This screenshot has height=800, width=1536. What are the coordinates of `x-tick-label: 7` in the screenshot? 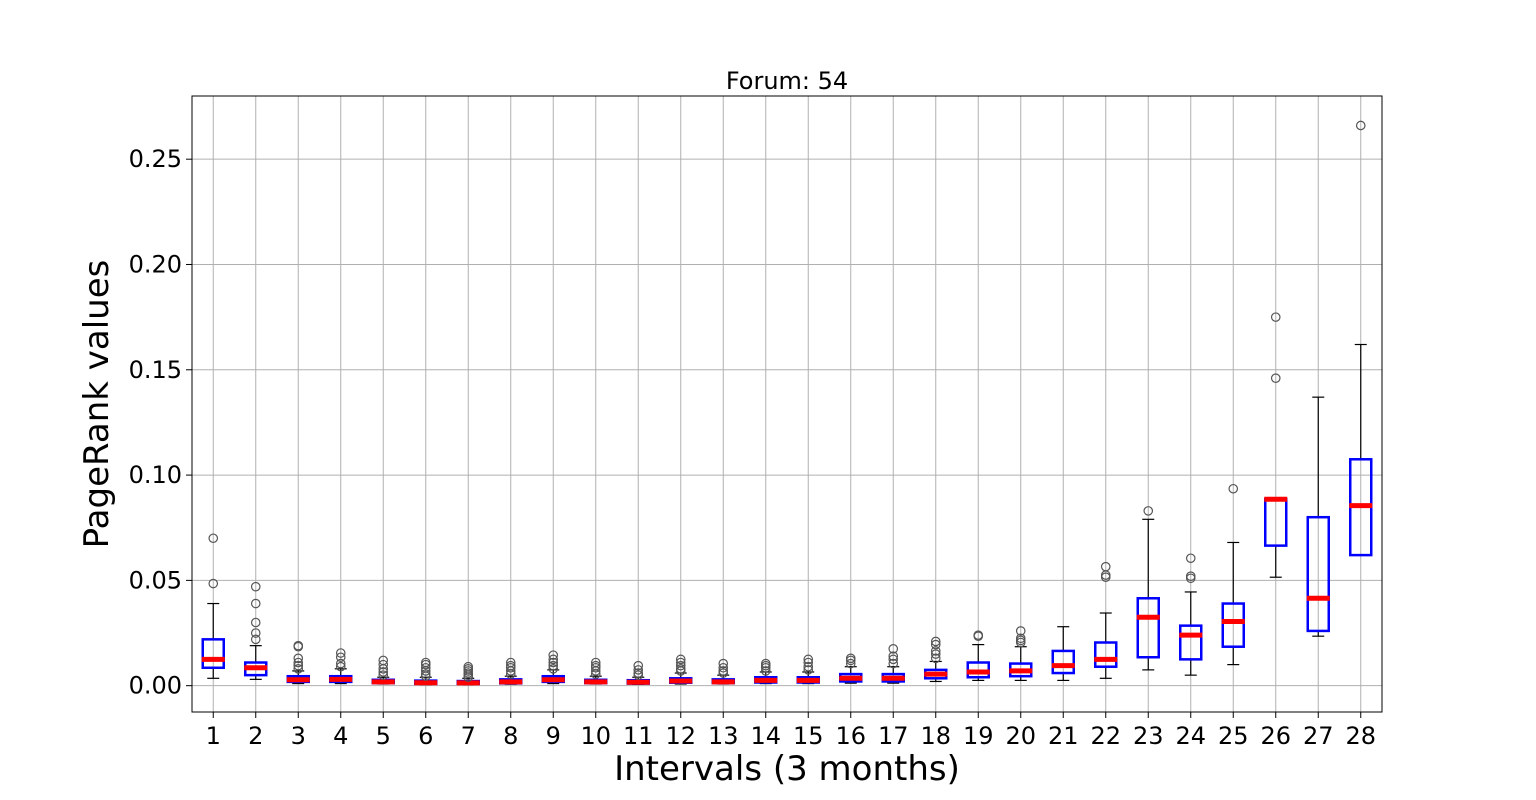 It's located at (468, 736).